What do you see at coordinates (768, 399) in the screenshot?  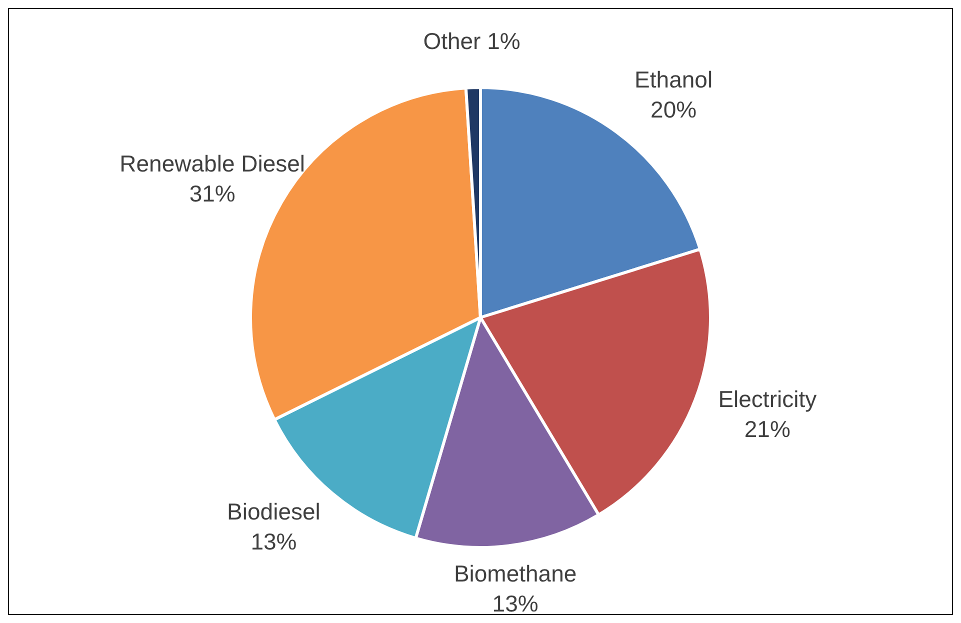 I see `slice-label: Electricity` at bounding box center [768, 399].